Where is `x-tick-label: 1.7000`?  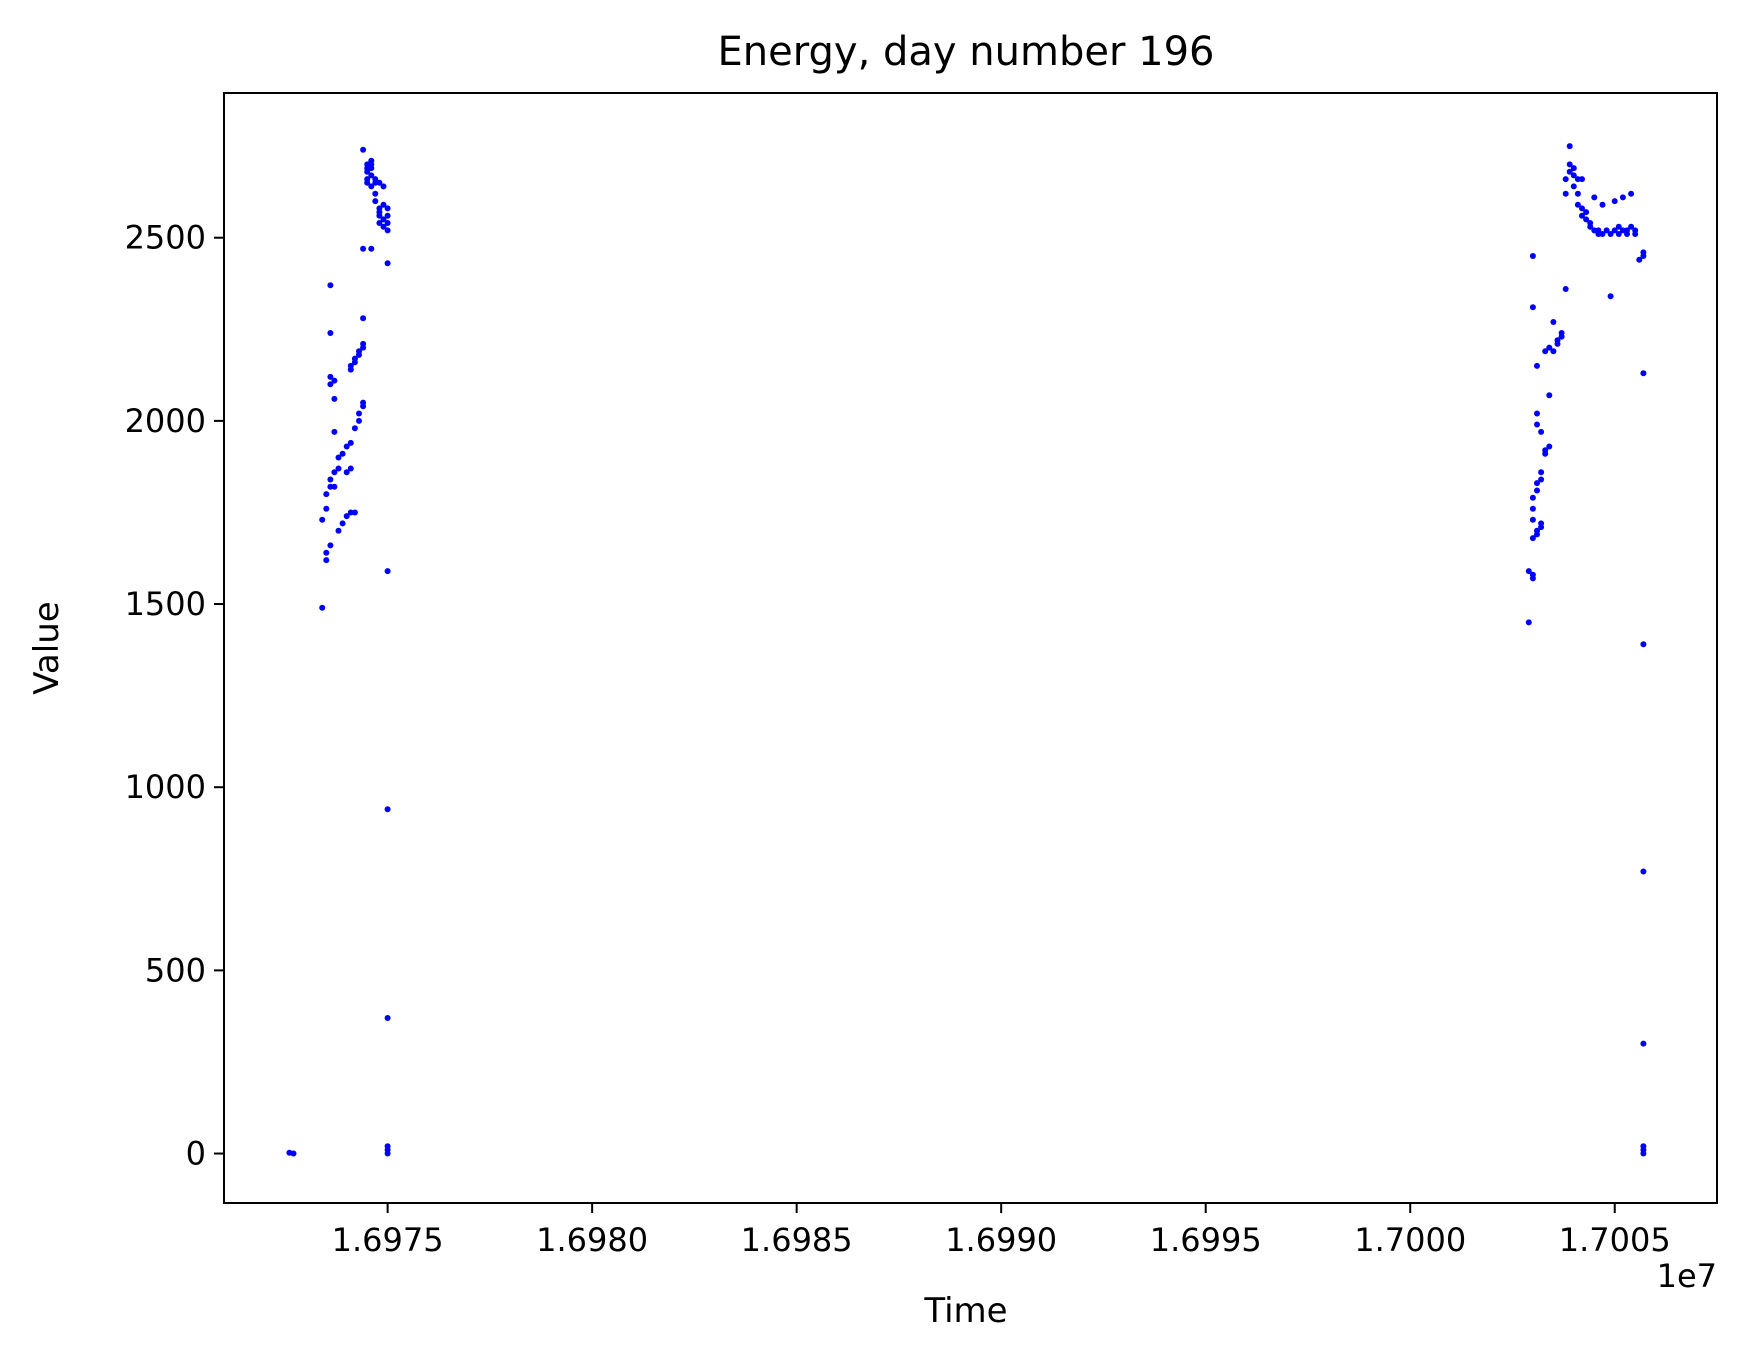 x-tick-label: 1.7000 is located at coordinates (1410, 1240).